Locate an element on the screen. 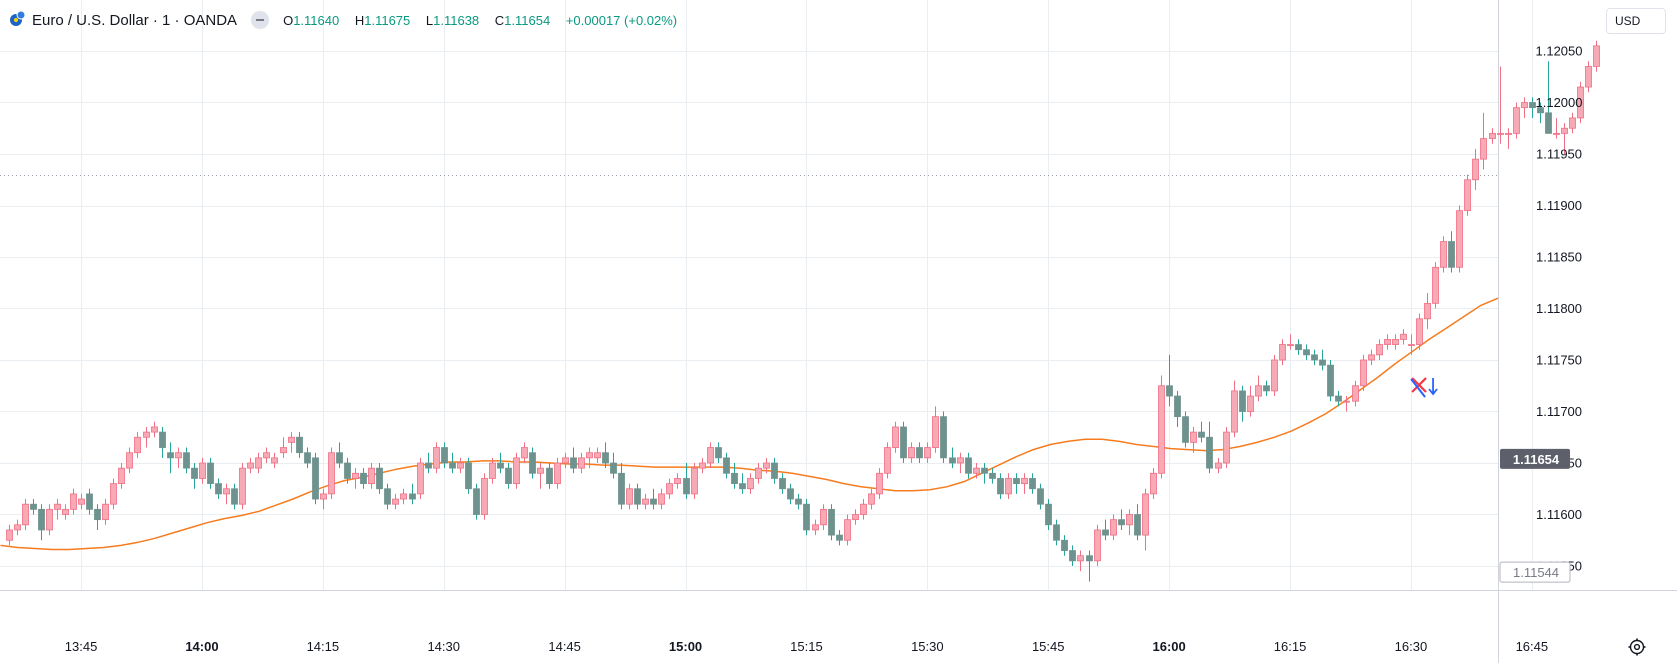  time-tick-label: 14:45 is located at coordinates (564, 646).